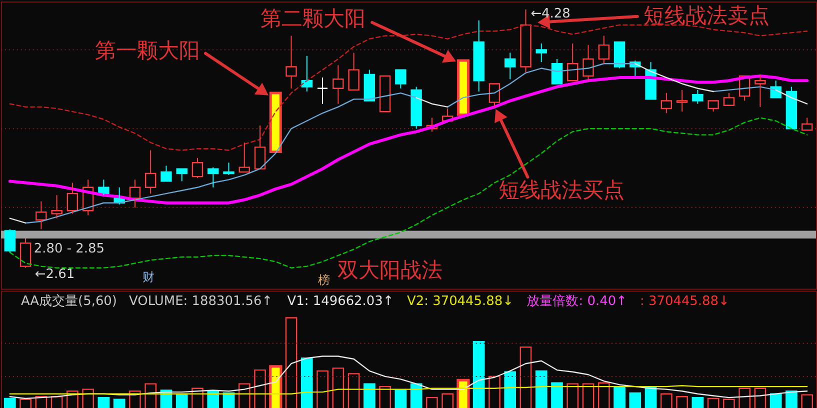 This screenshot has width=817, height=408. I want to click on annotation: 短线战法买点, so click(561, 190).